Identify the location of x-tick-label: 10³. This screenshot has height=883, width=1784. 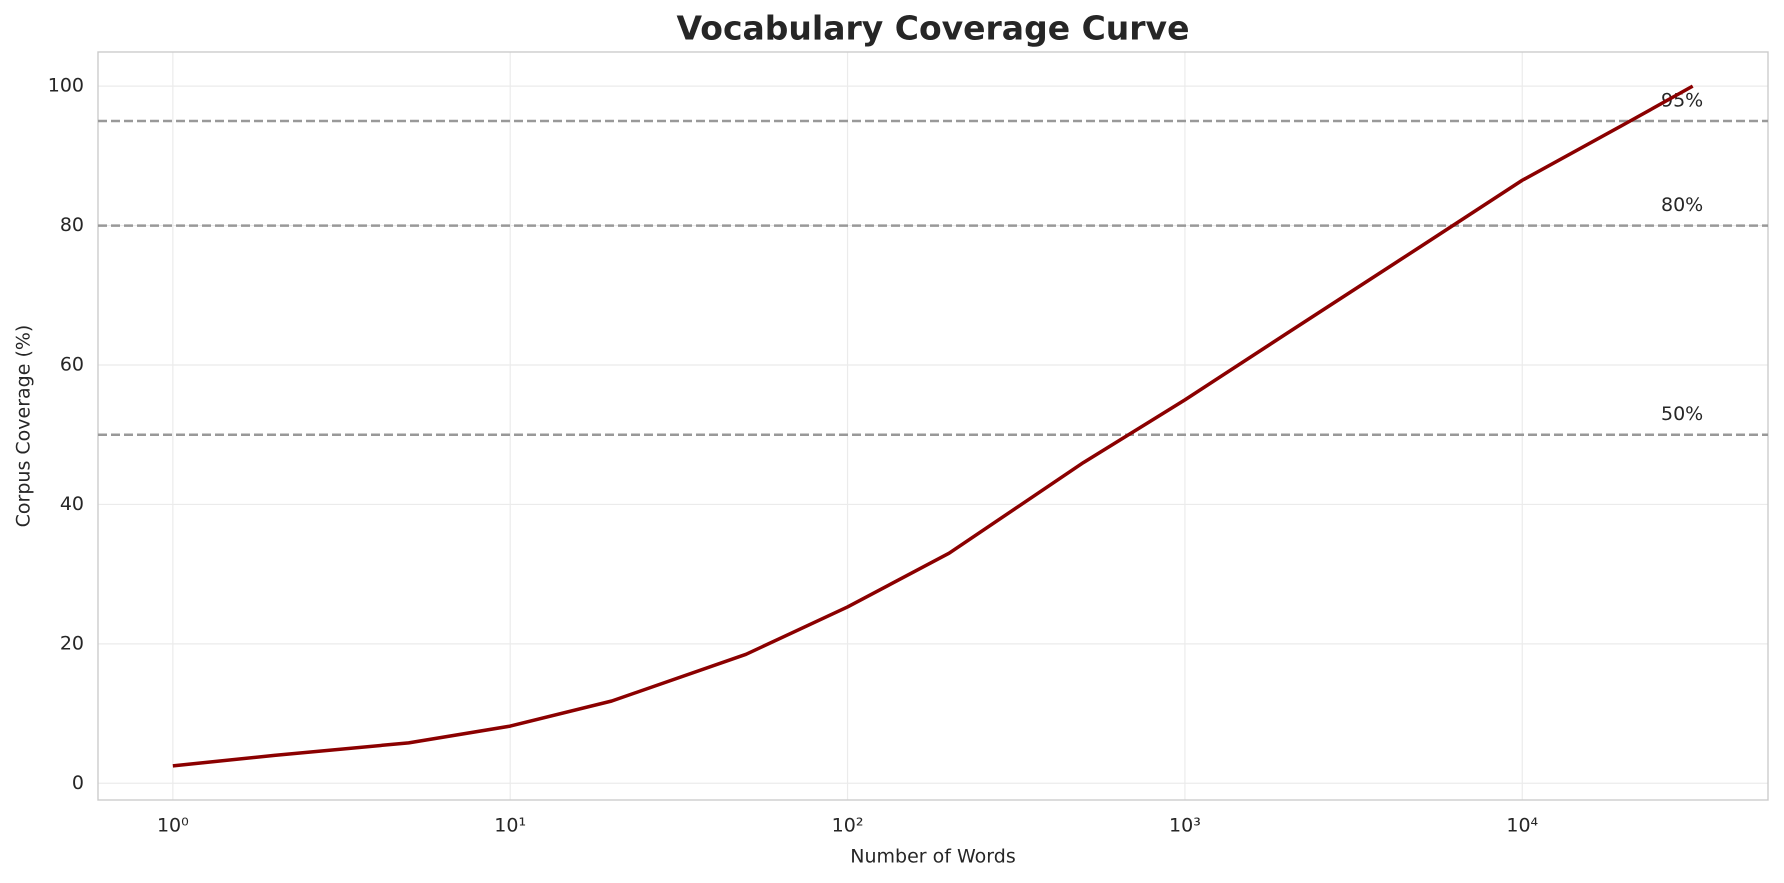
(1185, 826).